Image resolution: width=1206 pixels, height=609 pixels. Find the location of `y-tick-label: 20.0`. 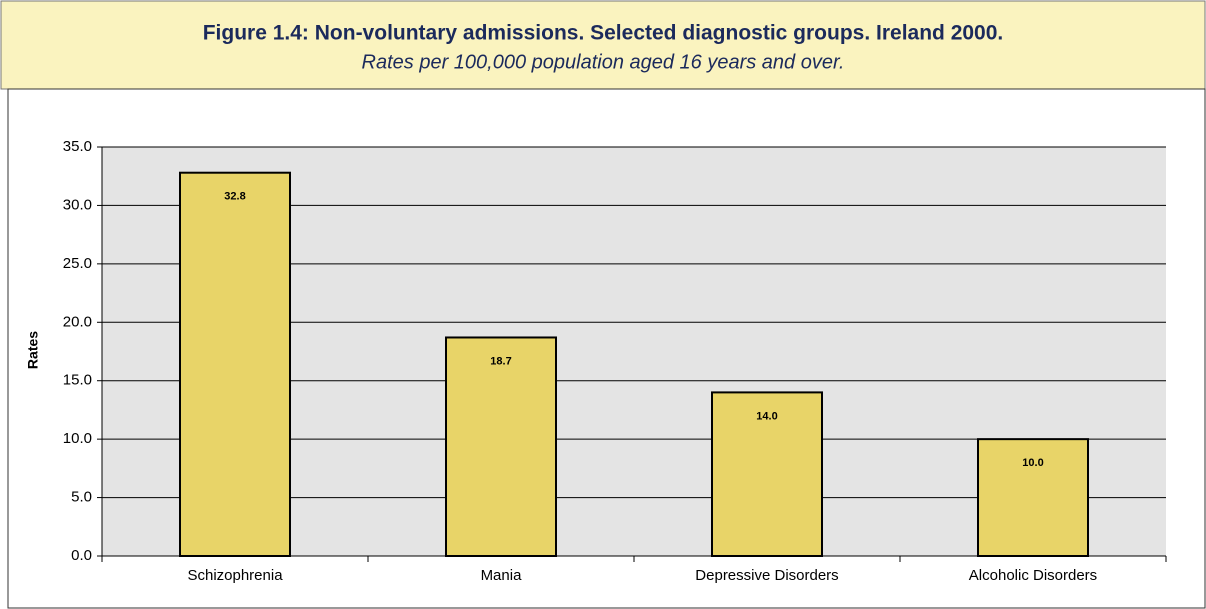

y-tick-label: 20.0 is located at coordinates (77, 321).